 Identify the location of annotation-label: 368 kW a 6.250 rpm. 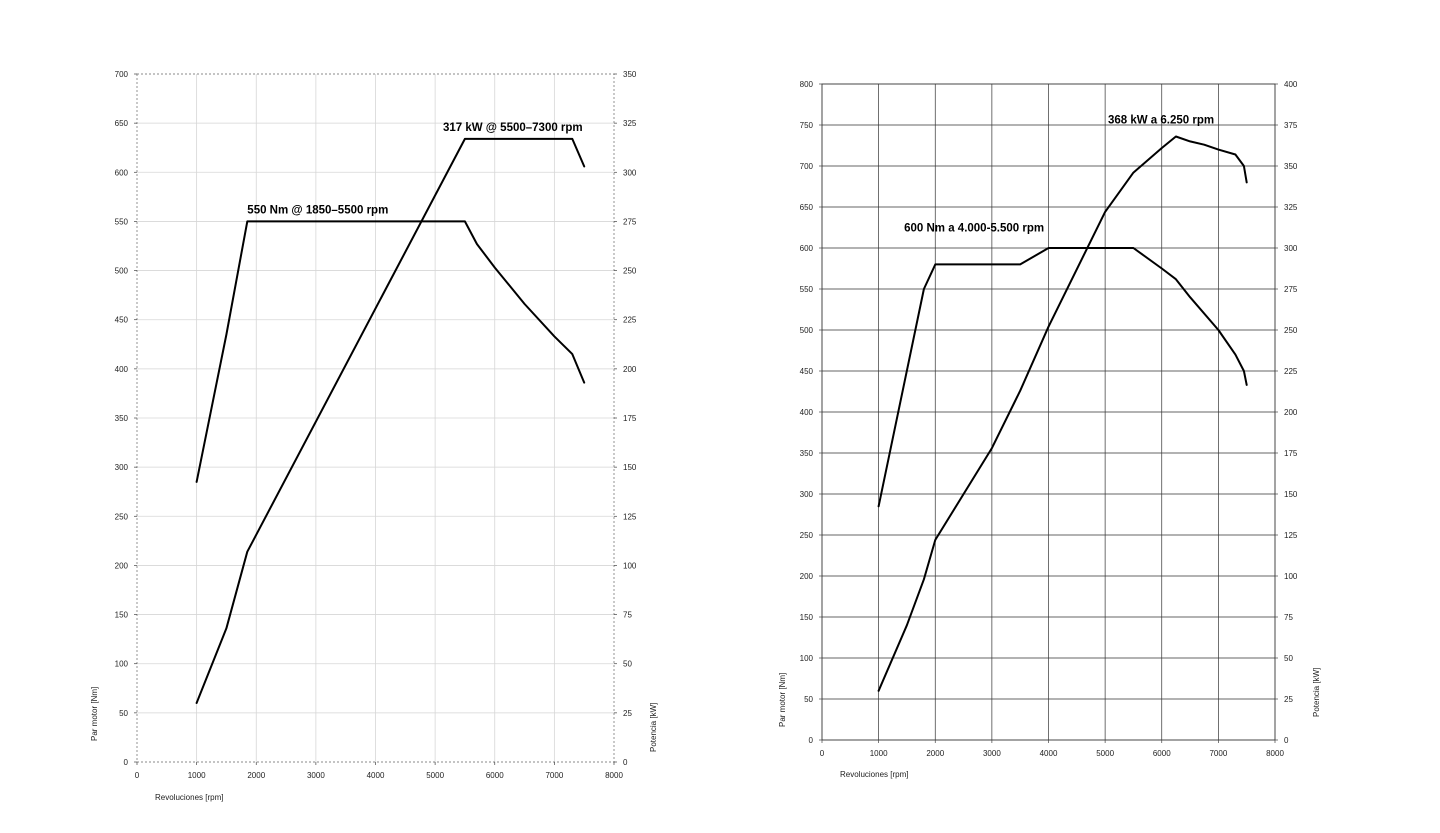
(1161, 120).